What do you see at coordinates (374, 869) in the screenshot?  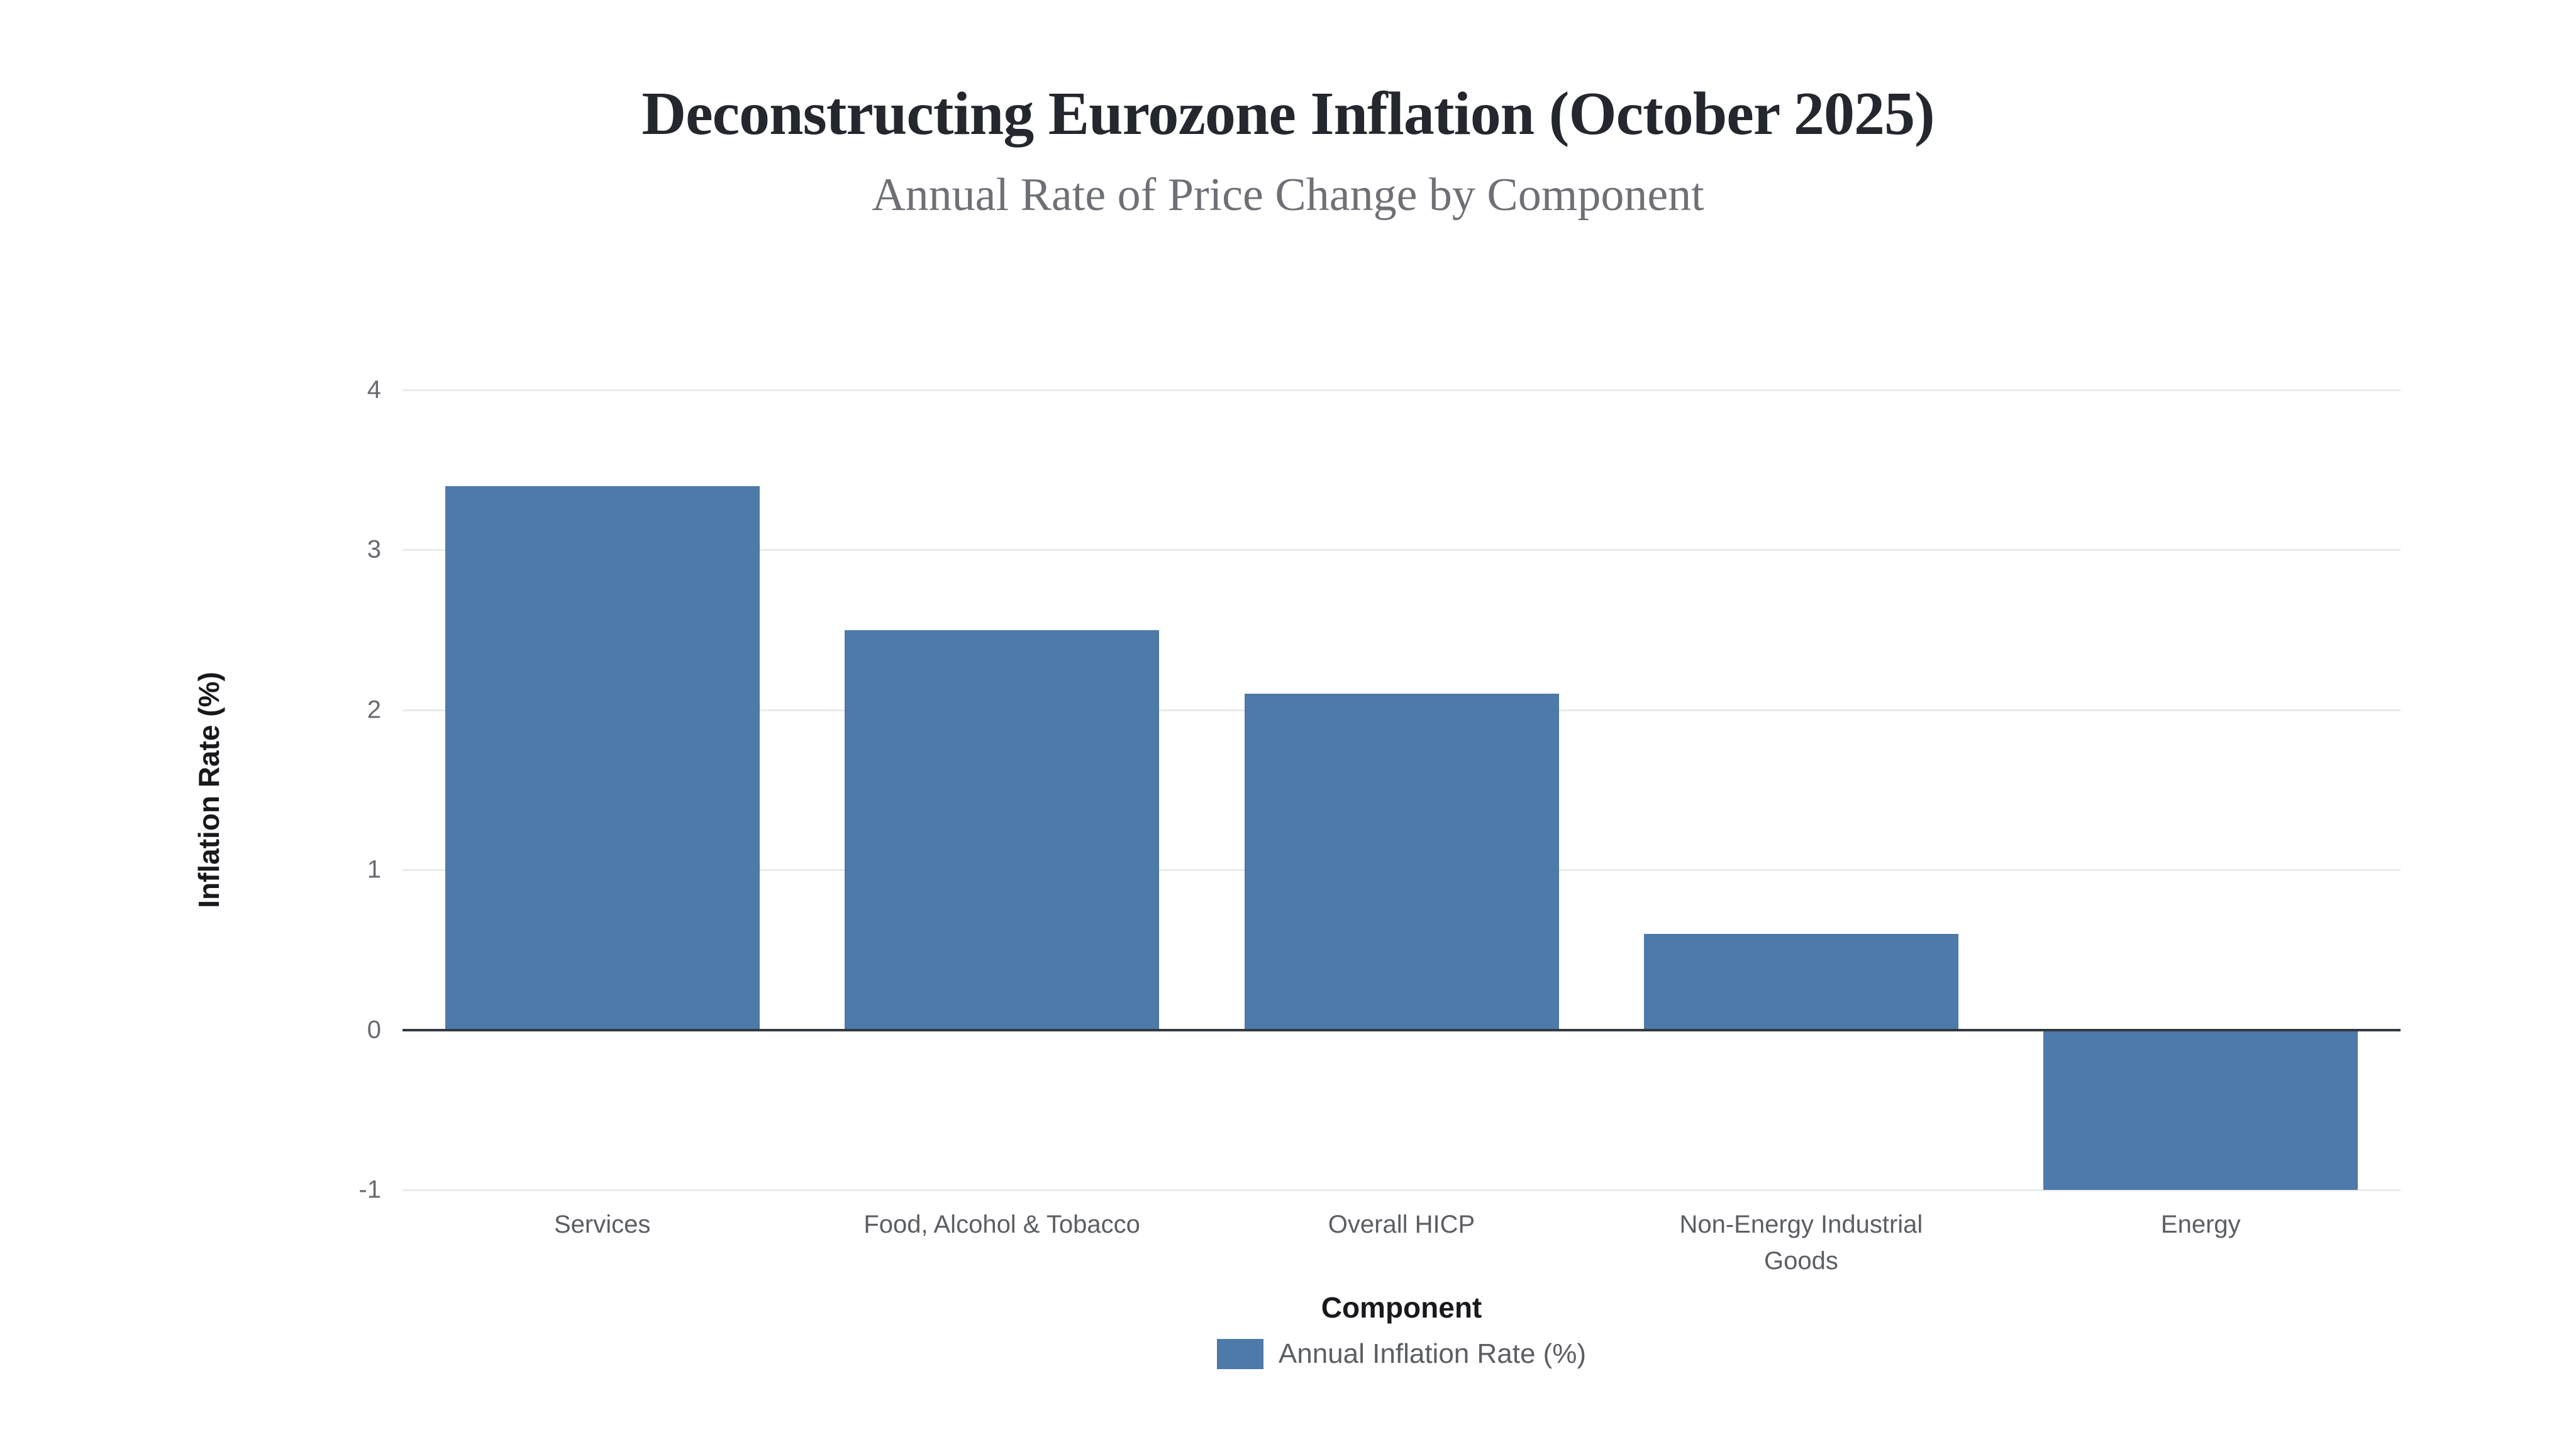 I see `y-tick-label-1: 1` at bounding box center [374, 869].